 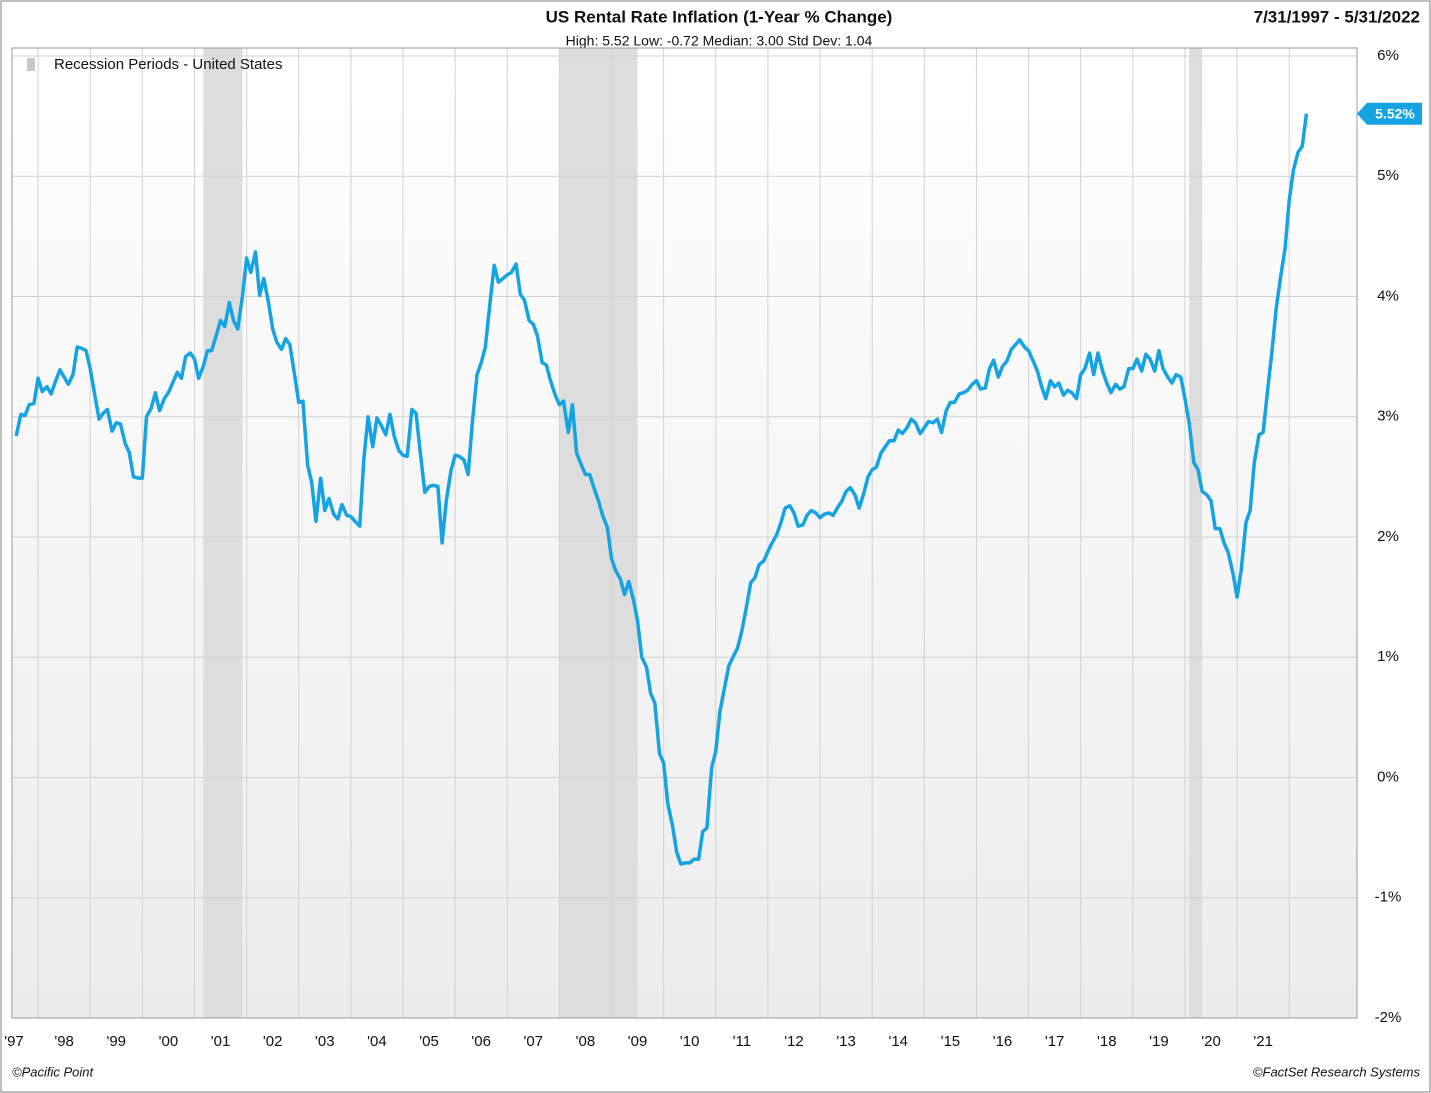 I want to click on x-tick-label: '13, so click(x=846, y=1041).